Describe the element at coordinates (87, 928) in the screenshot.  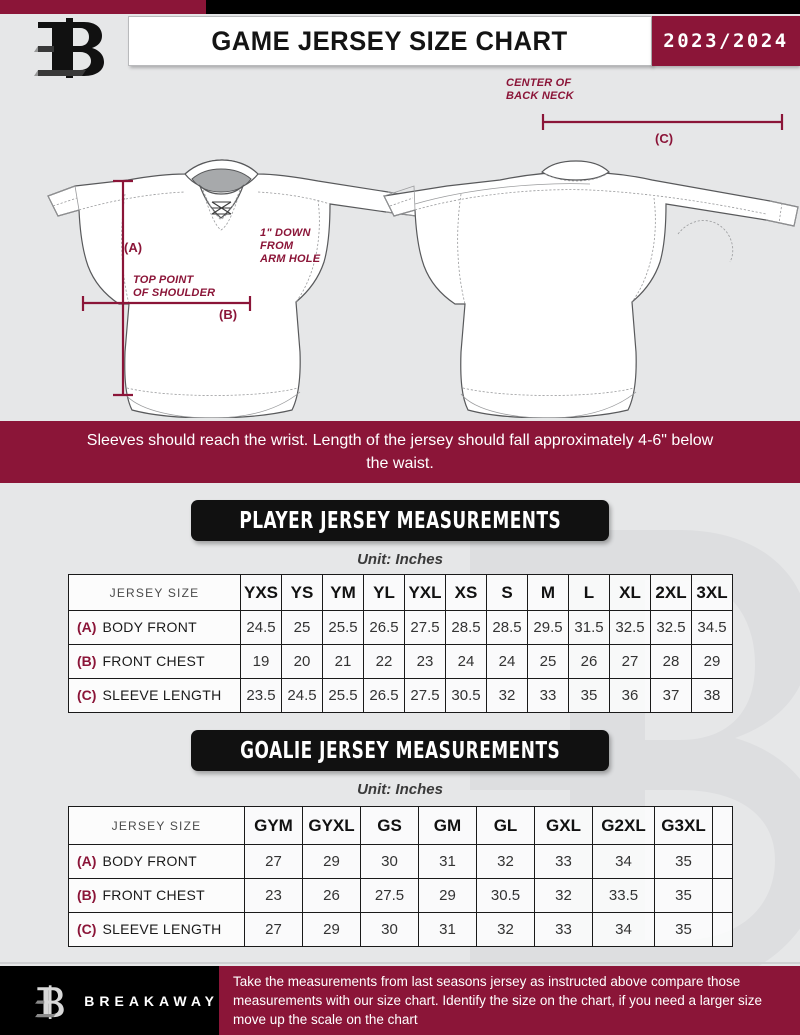
I see `measurement-tag: (C)` at that location.